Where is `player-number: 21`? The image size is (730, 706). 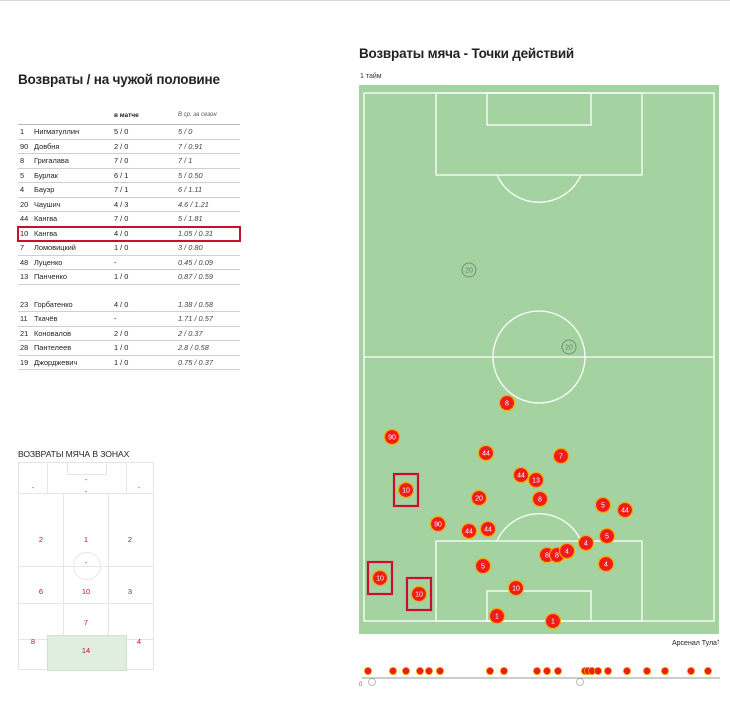
player-number: 21 is located at coordinates (24, 333).